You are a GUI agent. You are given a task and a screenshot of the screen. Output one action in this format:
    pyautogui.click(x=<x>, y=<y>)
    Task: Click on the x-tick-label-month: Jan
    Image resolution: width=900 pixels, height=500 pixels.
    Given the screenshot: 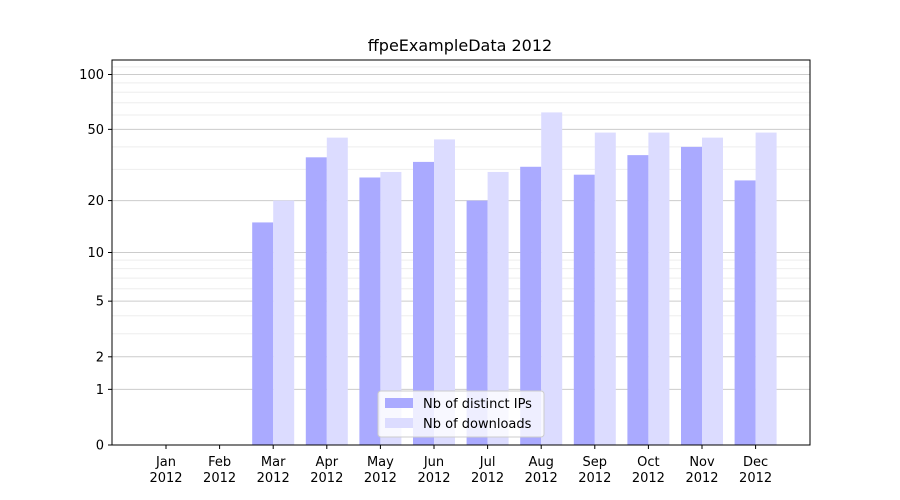 What is the action you would take?
    pyautogui.click(x=165, y=462)
    